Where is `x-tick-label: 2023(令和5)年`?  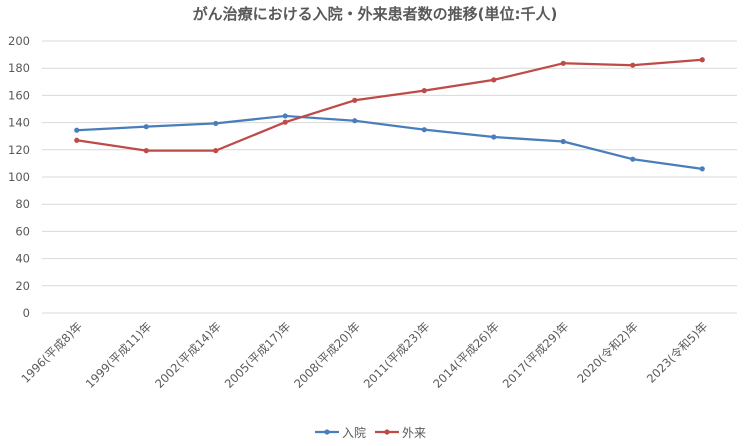
x-tick-label: 2023(令和5)年 is located at coordinates (677, 352).